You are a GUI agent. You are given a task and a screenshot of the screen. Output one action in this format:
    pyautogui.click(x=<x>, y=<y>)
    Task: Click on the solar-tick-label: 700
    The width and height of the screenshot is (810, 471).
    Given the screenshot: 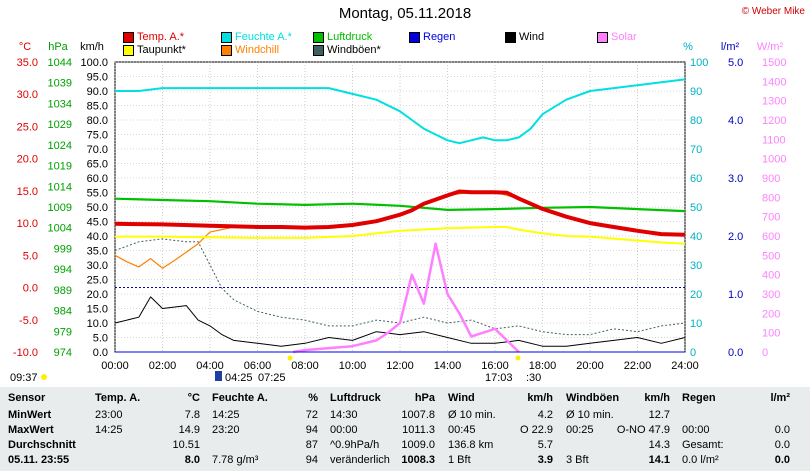 What is the action you would take?
    pyautogui.click(x=771, y=218)
    